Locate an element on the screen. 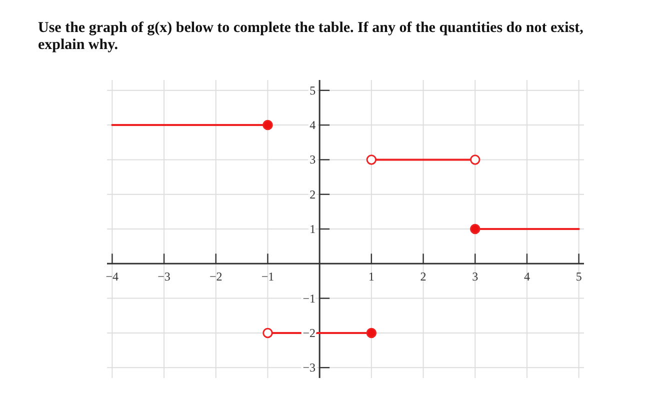  x-tick-label: 1 is located at coordinates (371, 277).